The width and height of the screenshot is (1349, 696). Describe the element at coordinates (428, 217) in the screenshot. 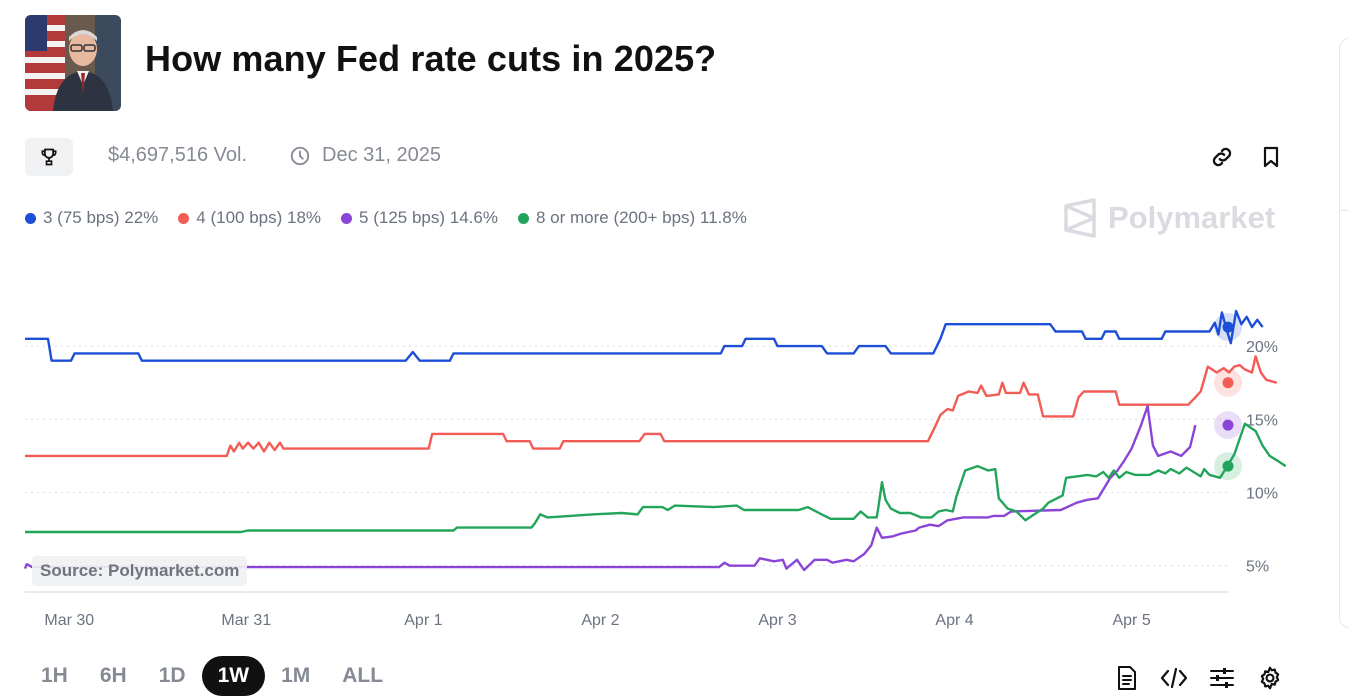

I see `legend-label: 5 (125 bps) 14.6%` at that location.